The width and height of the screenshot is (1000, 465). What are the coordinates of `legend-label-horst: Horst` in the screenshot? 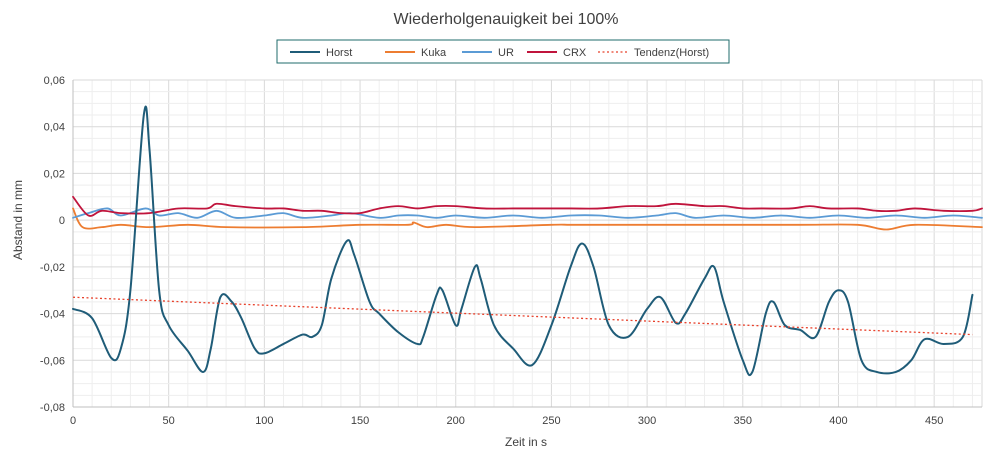 It's located at (339, 53).